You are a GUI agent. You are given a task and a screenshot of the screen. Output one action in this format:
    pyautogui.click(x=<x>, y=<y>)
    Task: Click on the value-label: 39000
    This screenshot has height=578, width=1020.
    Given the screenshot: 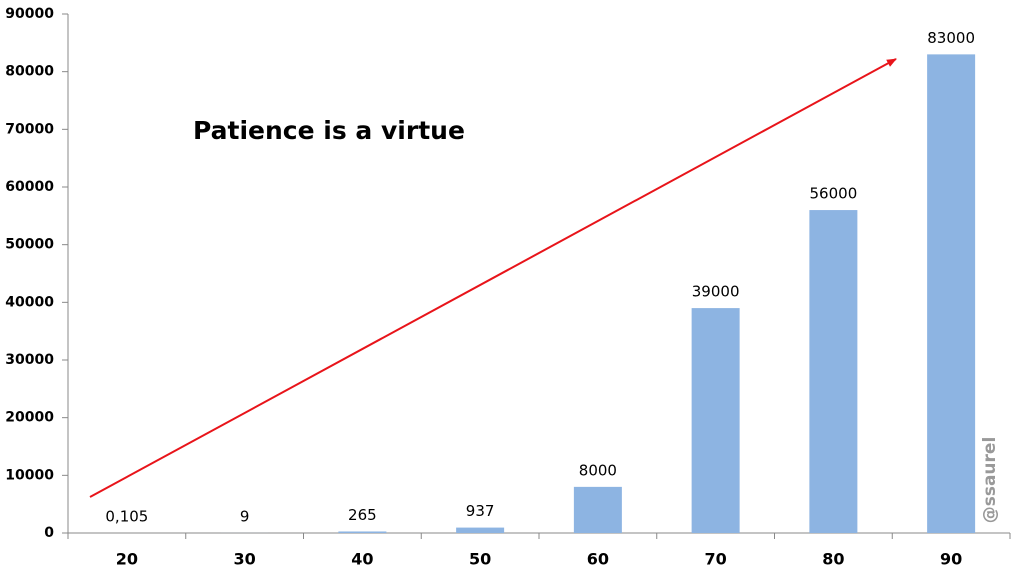 What is the action you would take?
    pyautogui.click(x=716, y=292)
    